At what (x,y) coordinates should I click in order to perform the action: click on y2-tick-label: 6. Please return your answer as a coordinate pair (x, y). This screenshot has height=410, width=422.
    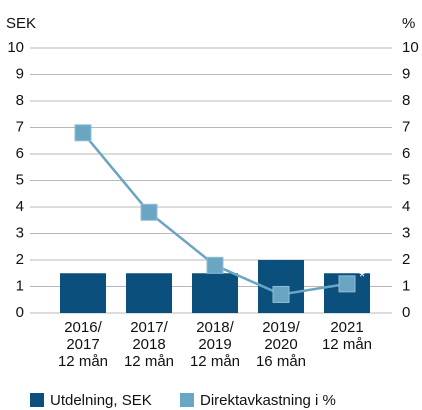
    Looking at the image, I should click on (406, 153).